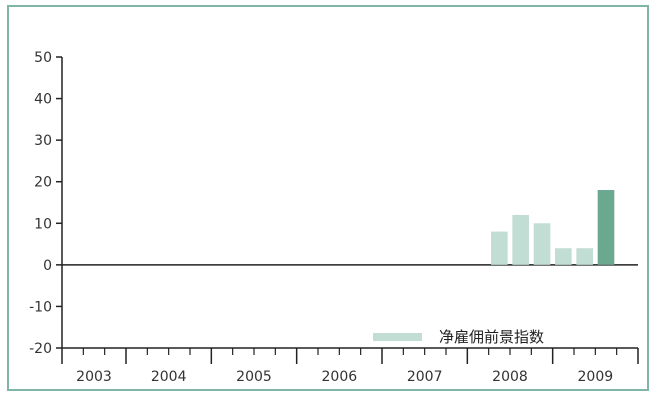 The width and height of the screenshot is (650, 396). I want to click on x-tick-label: 2006, so click(340, 377).